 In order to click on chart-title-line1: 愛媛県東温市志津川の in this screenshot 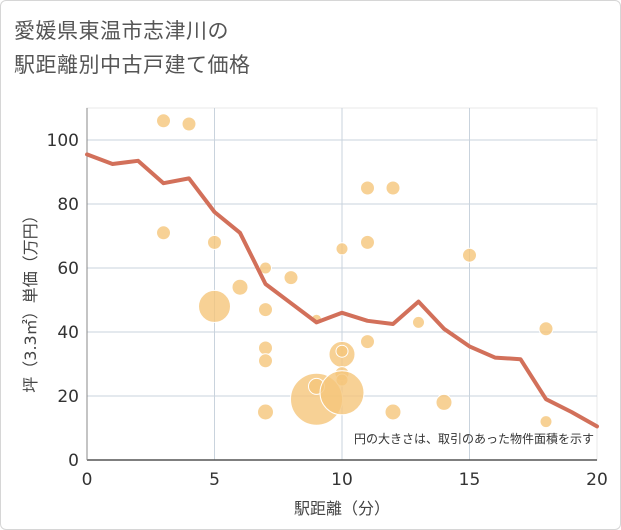, I will do `click(121, 31)`.